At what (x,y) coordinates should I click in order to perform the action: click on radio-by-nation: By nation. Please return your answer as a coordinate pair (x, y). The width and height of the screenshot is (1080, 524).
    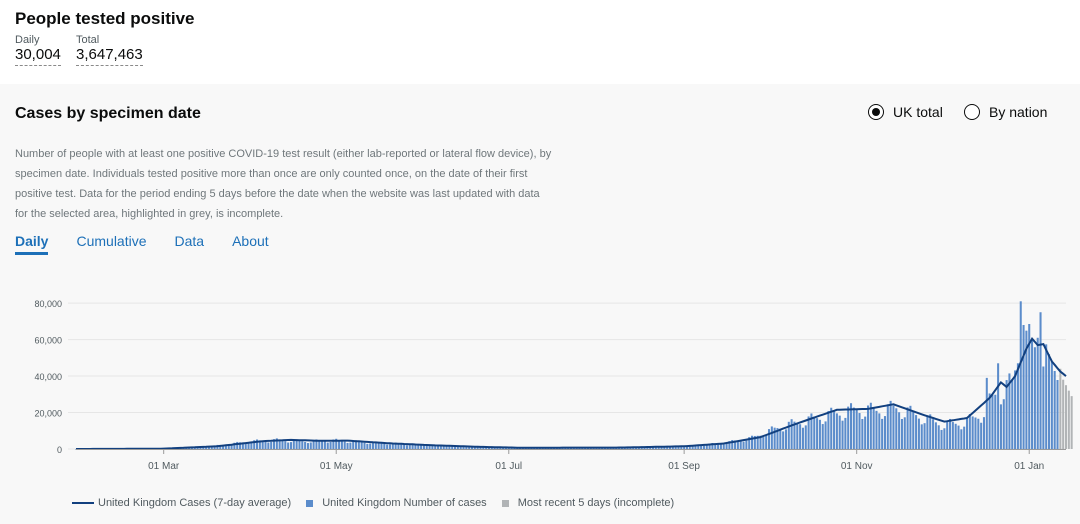
    Looking at the image, I should click on (1005, 112).